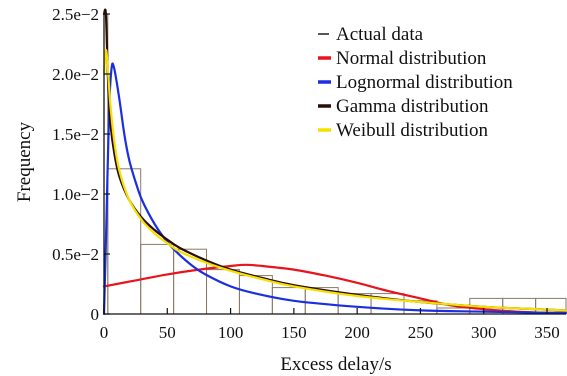  What do you see at coordinates (24, 161) in the screenshot?
I see `y-axis-label: Frequency` at bounding box center [24, 161].